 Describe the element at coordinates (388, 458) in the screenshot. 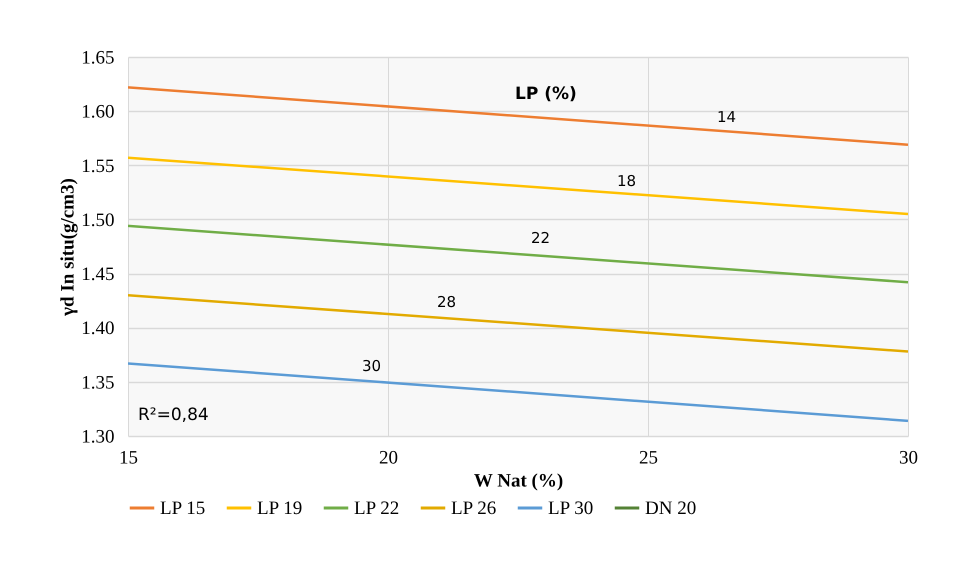

I see `x-tick-label: 20` at that location.